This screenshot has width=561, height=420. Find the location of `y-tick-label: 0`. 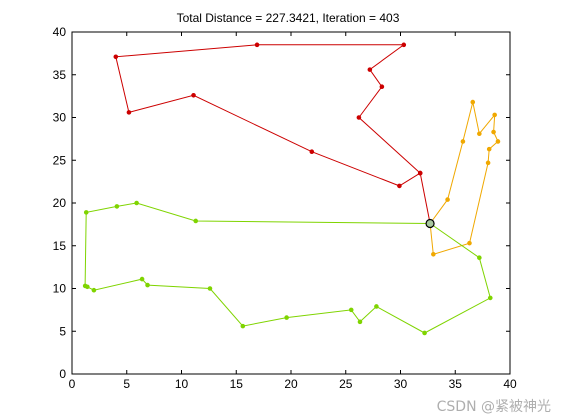

y-tick-label: 0 is located at coordinates (62, 374).